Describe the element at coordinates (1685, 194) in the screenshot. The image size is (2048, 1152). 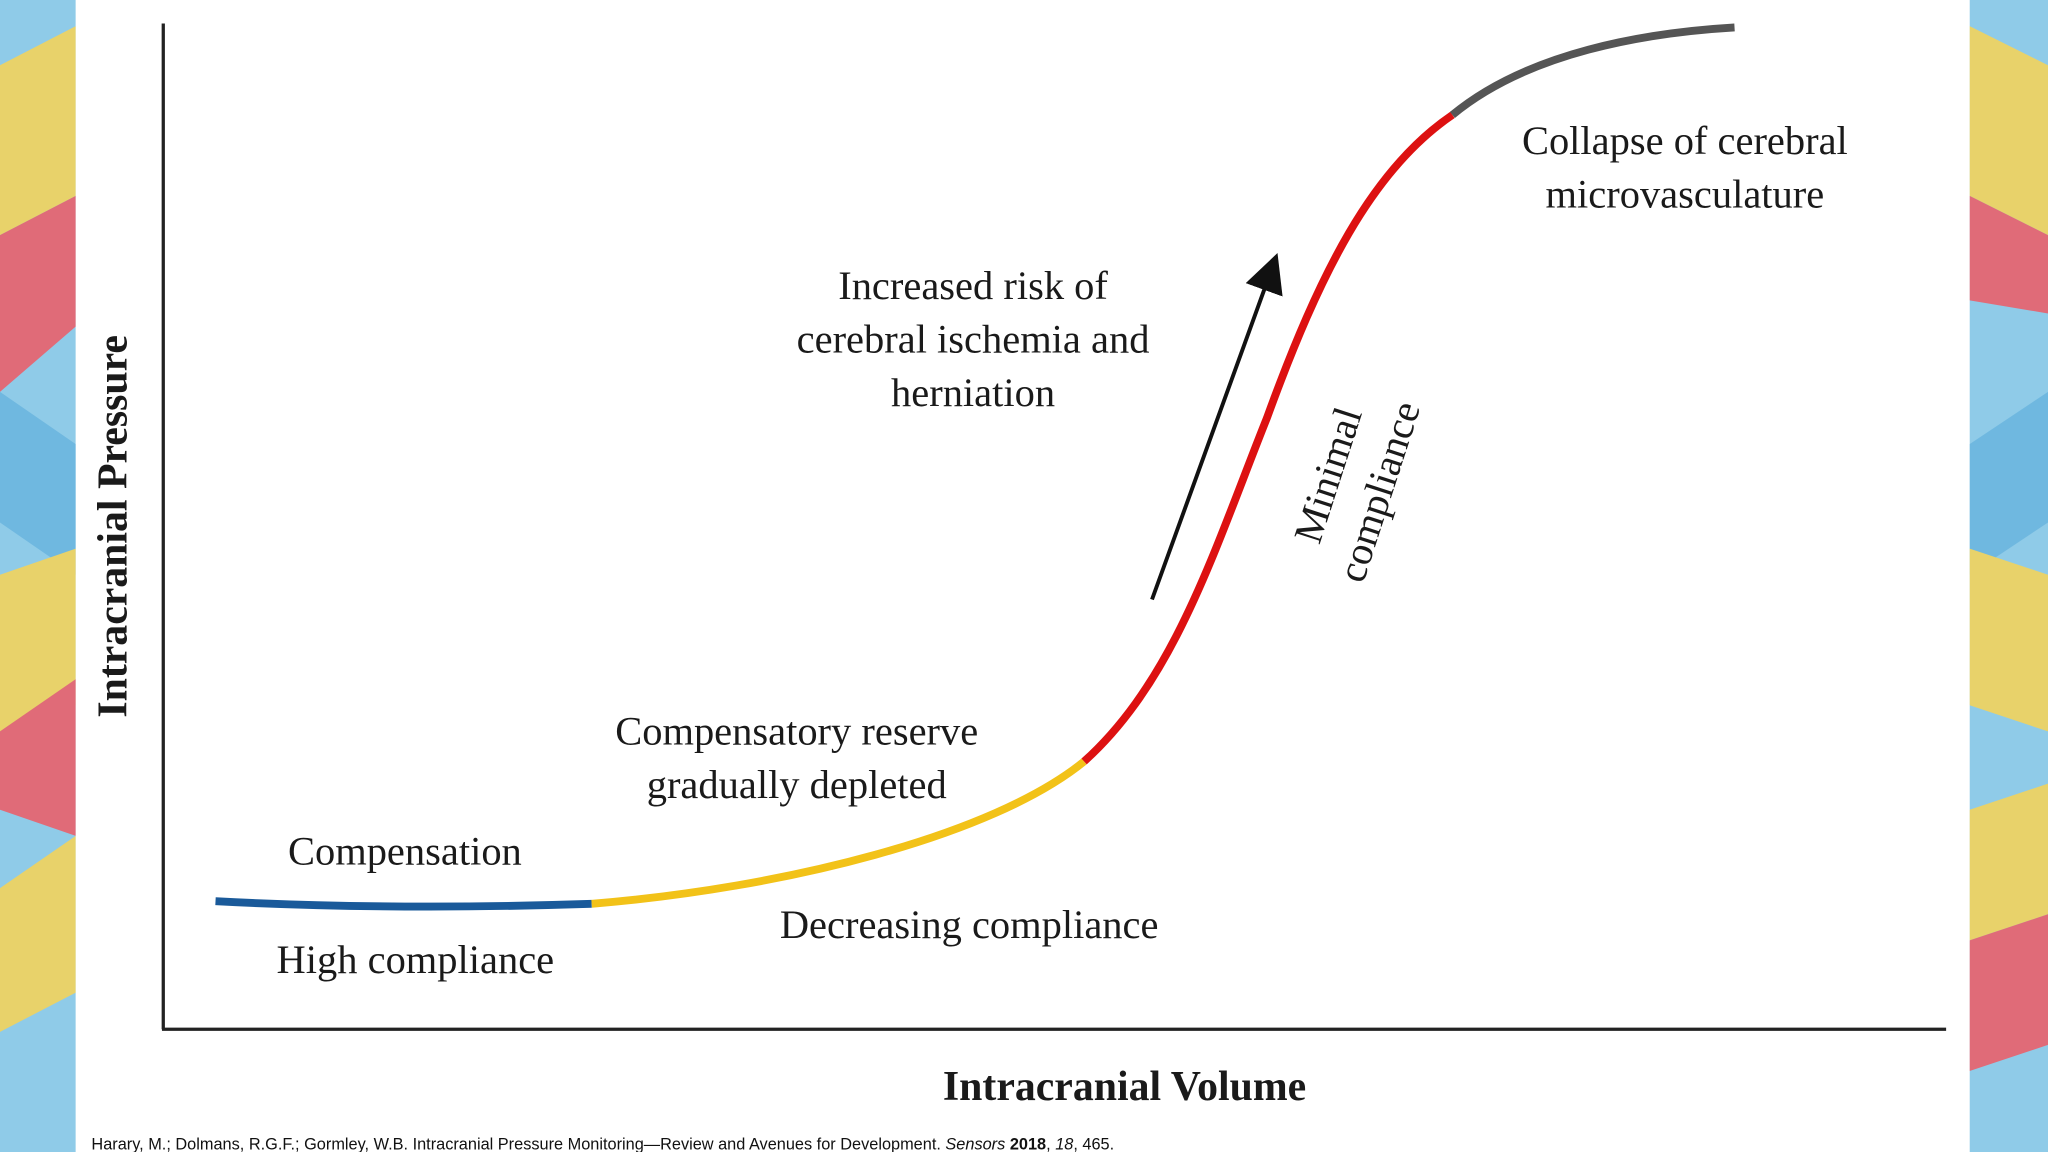
I see `text-line: microvasculature` at that location.